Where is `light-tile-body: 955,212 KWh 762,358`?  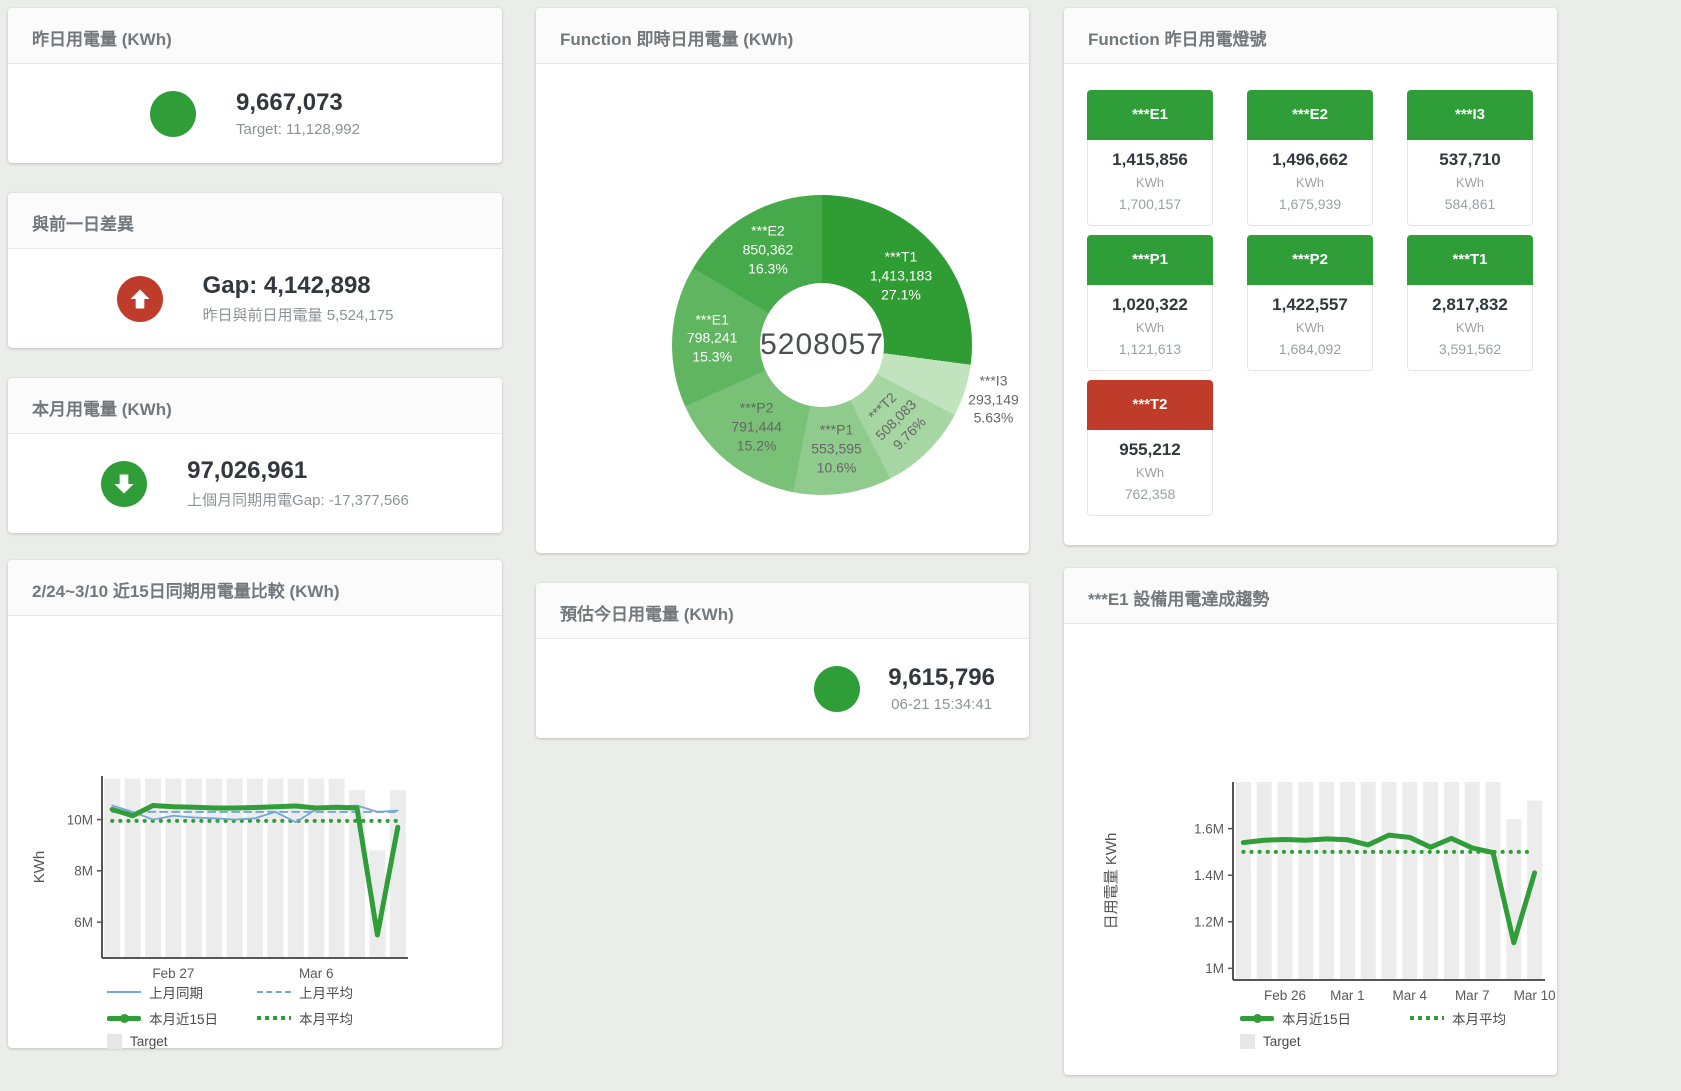 light-tile-body: 955,212 KWh 762,358 is located at coordinates (1150, 473).